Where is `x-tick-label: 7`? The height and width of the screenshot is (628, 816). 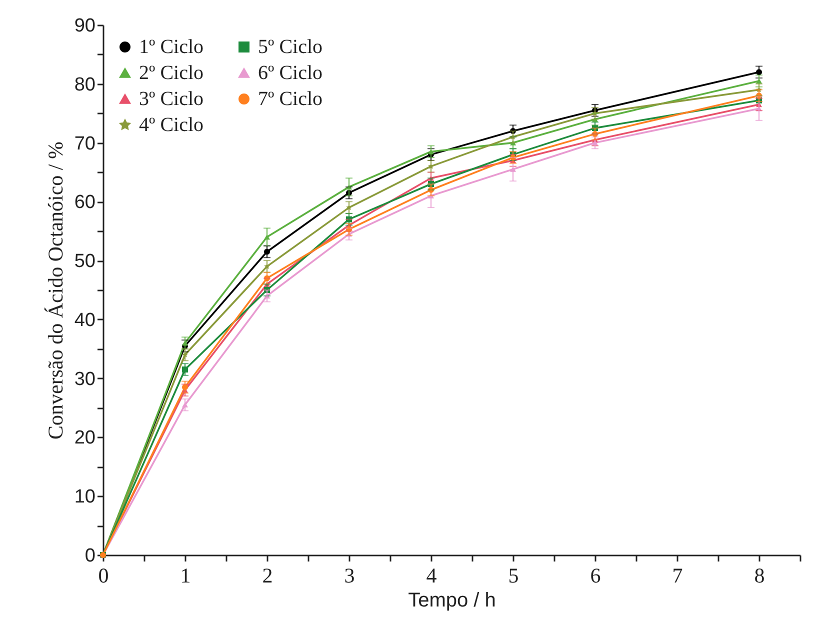 x-tick-label: 7 is located at coordinates (677, 576).